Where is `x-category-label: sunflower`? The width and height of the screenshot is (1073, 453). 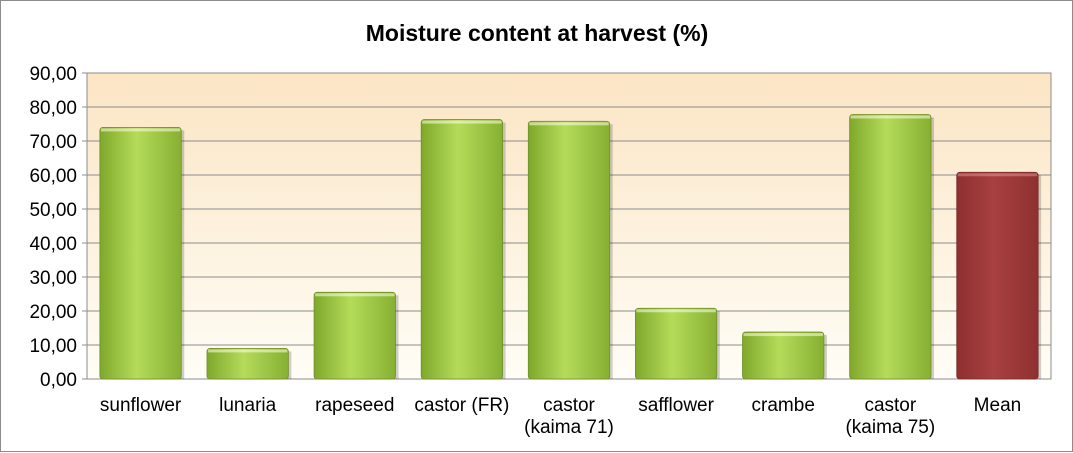 x-category-label: sunflower is located at coordinates (141, 405).